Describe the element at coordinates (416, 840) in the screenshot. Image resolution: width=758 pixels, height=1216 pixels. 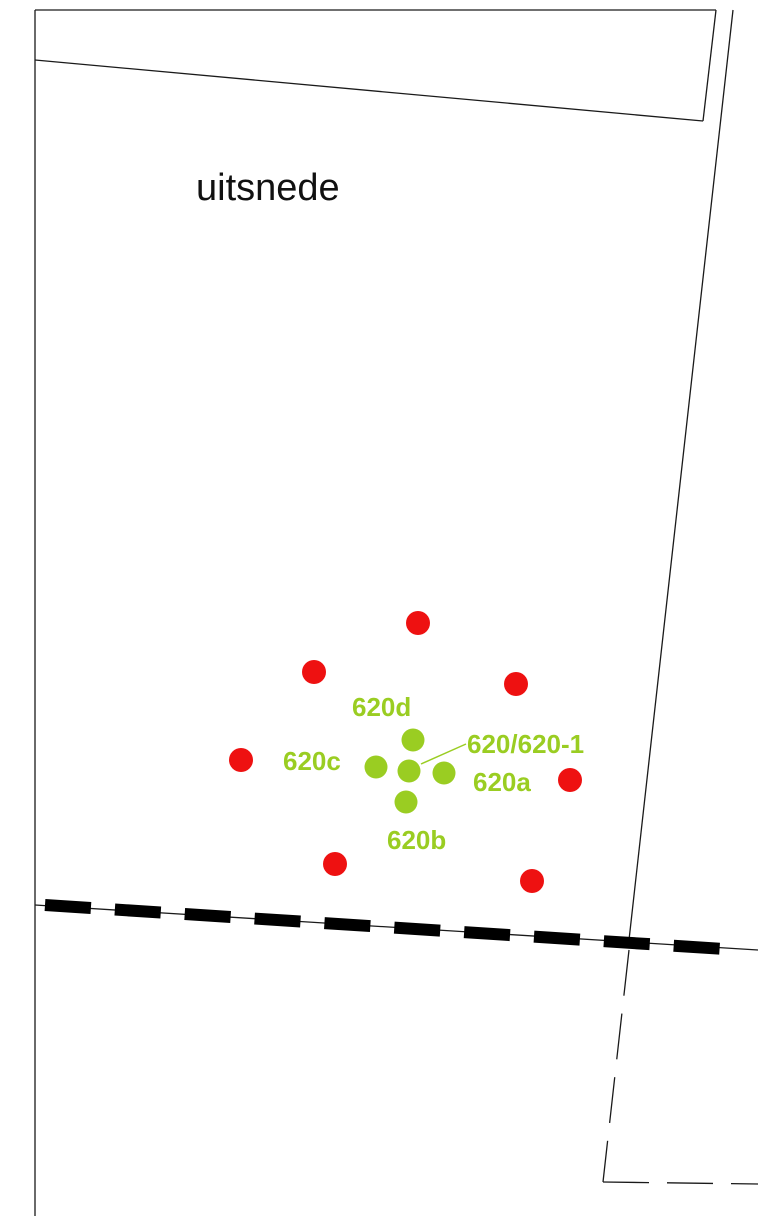
I see `label-620b: 620b` at that location.